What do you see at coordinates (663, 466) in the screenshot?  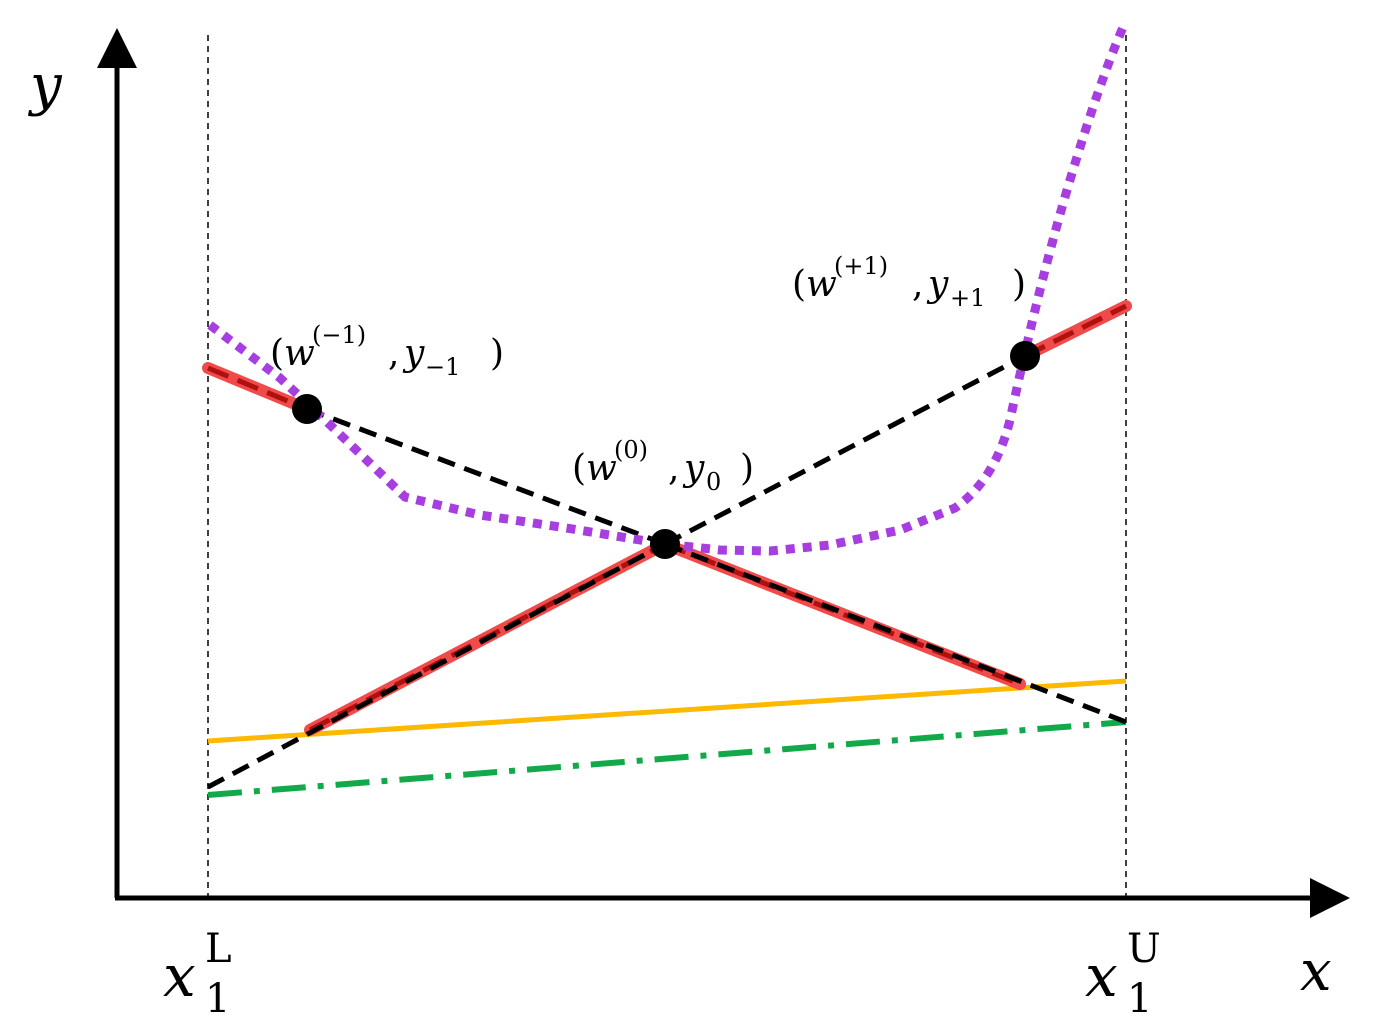 I see `point-zero-label: ( w (0) , y 0 )` at bounding box center [663, 466].